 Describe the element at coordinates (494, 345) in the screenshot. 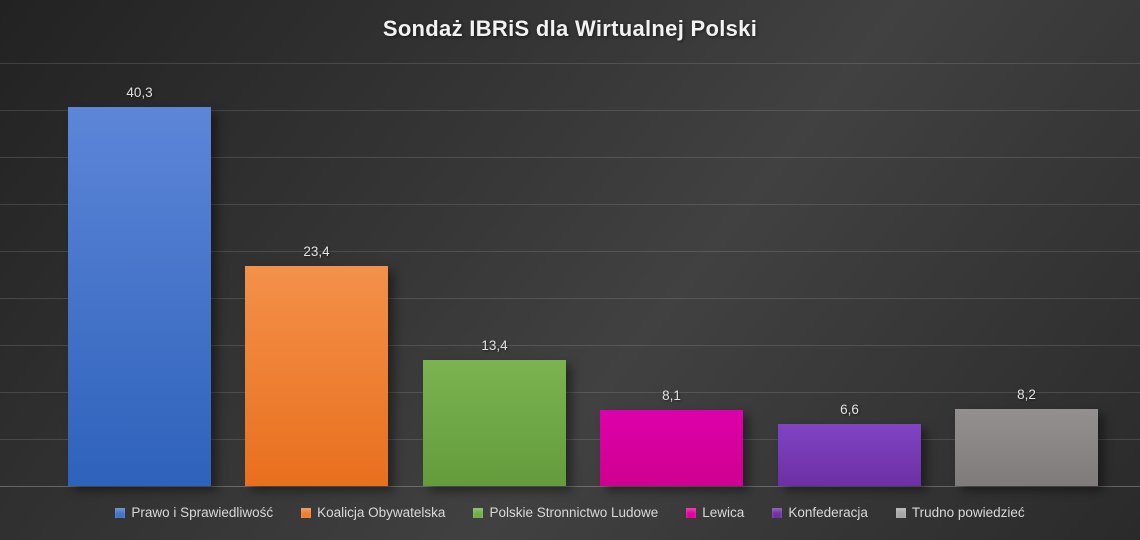

I see `bar-value-label: 13,4` at that location.